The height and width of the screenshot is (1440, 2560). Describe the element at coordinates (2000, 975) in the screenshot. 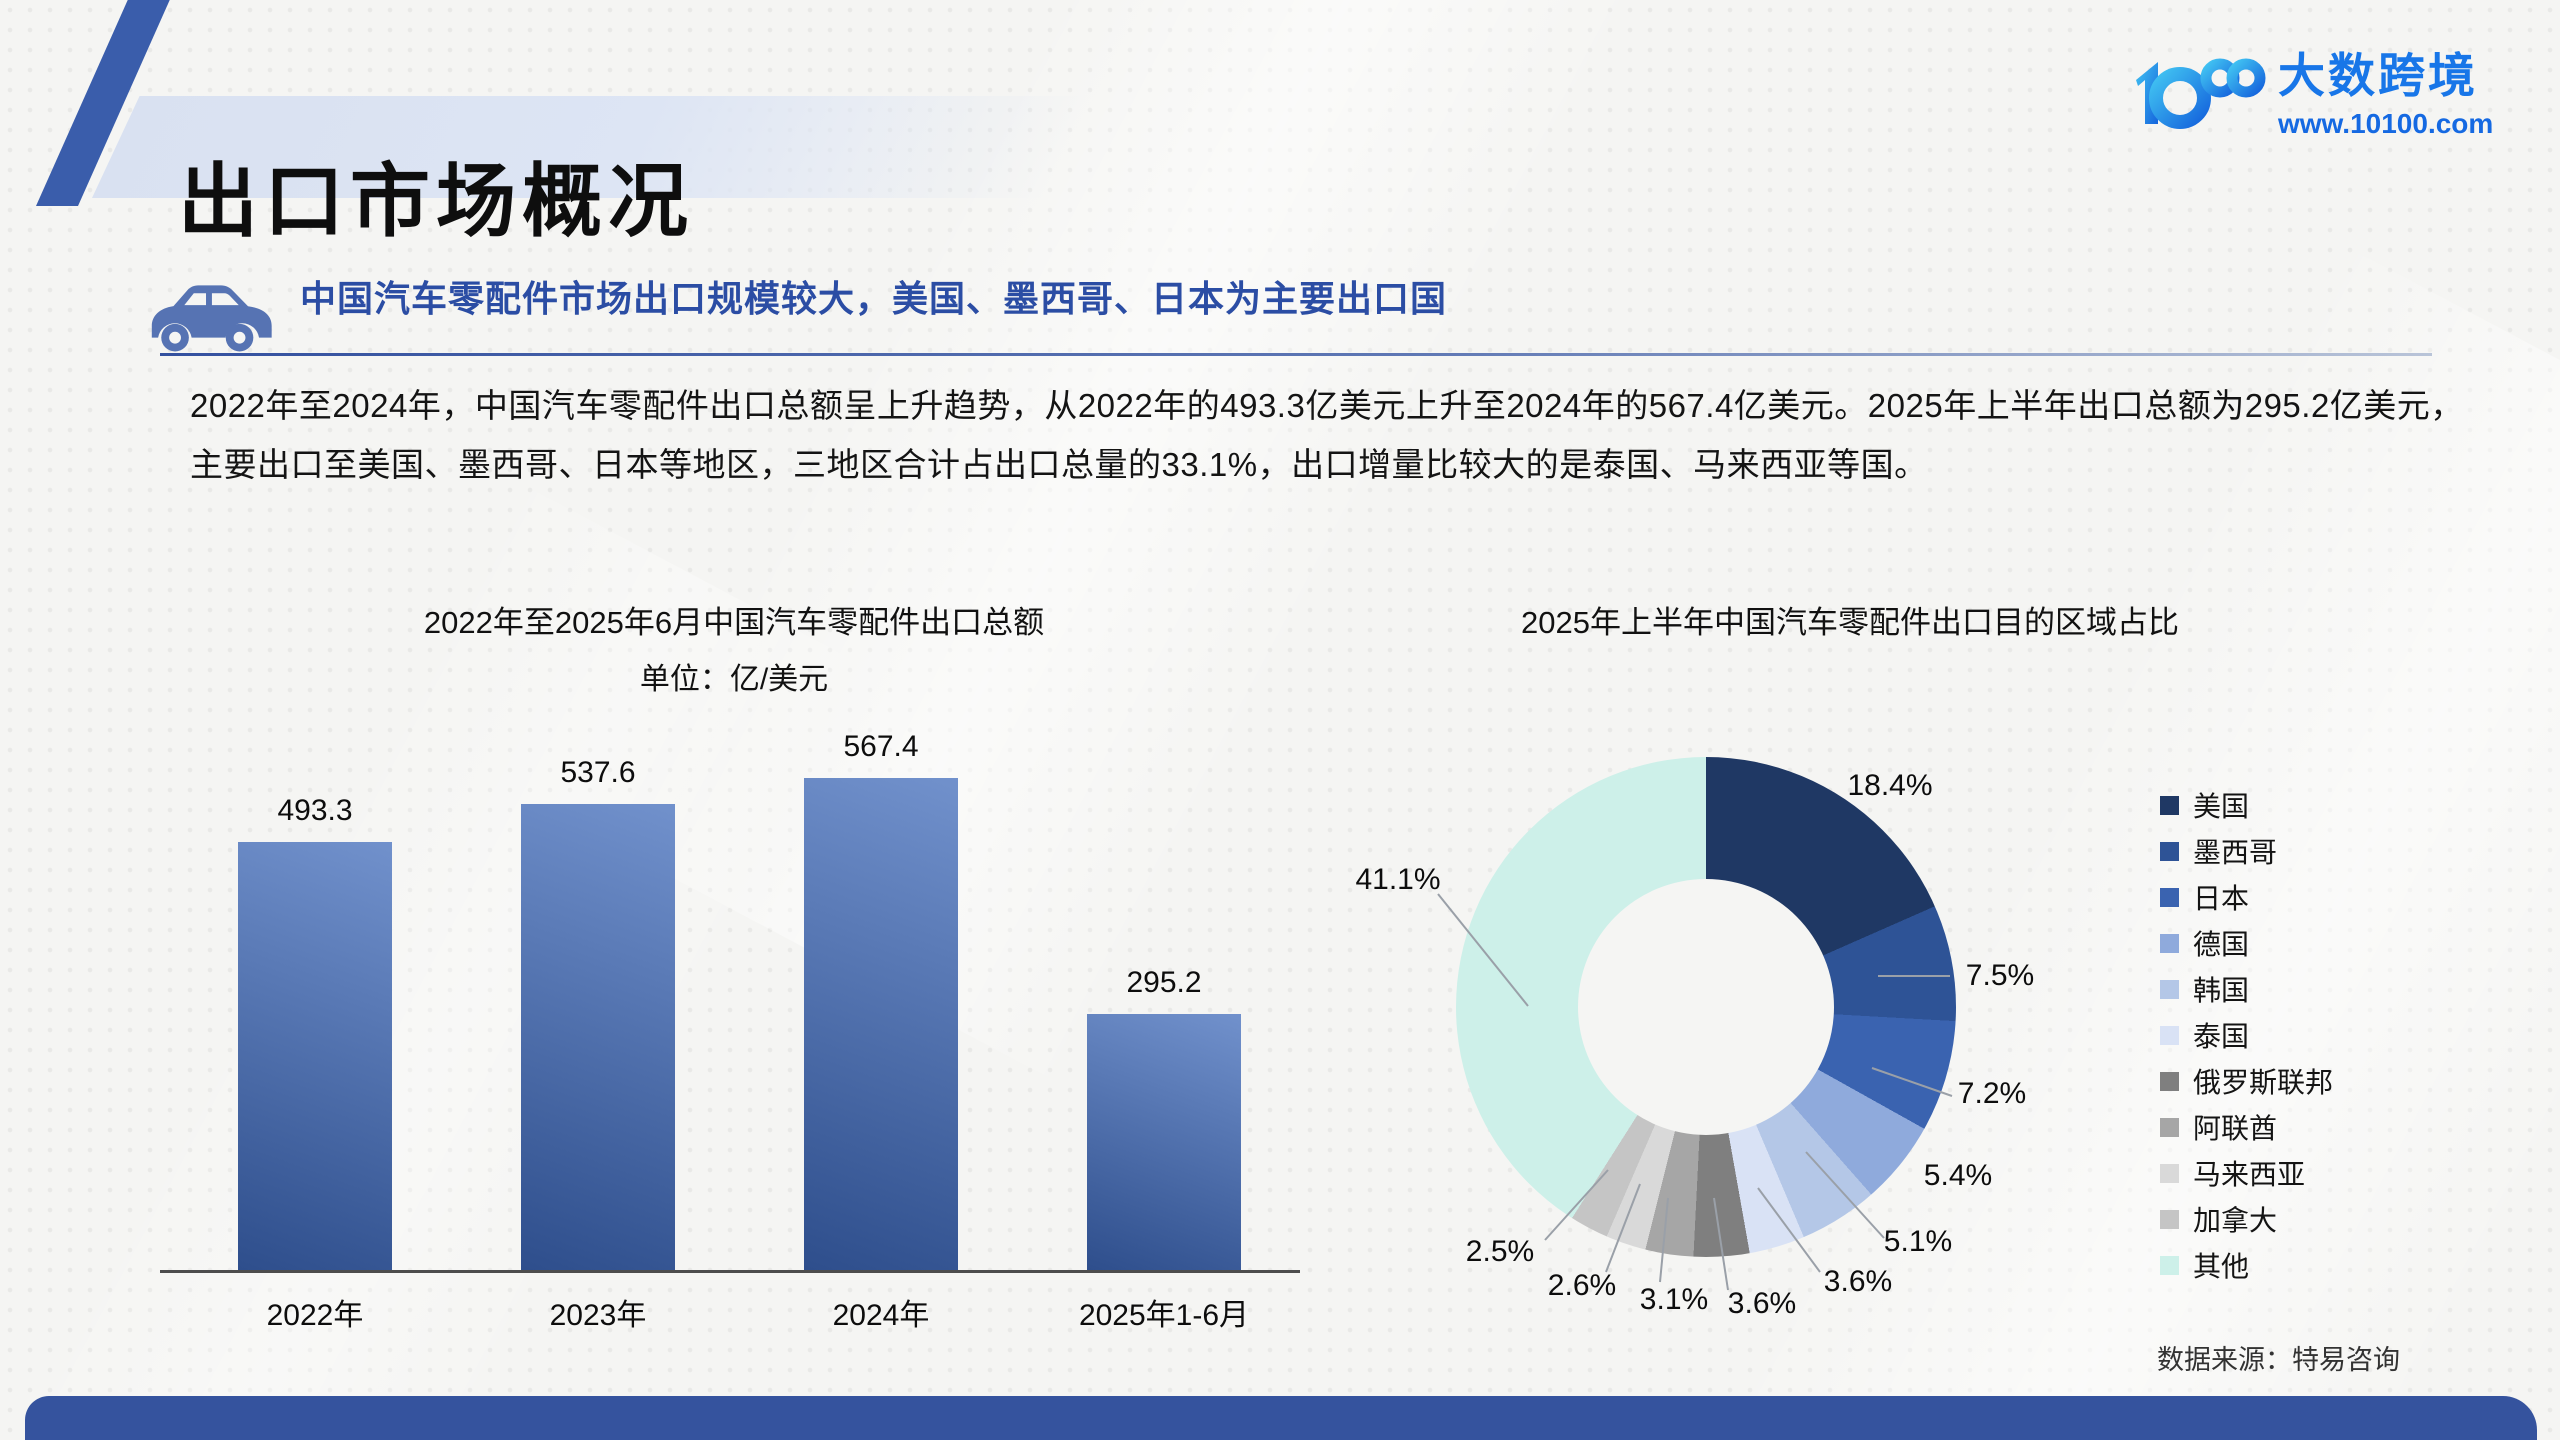

I see `donut-percent-label-墨西哥: 7.5%` at that location.